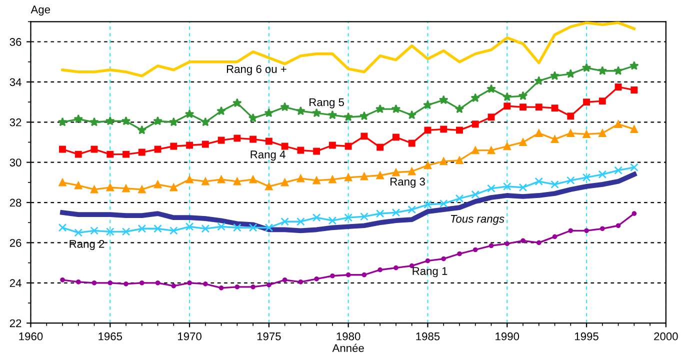  What do you see at coordinates (348, 348) in the screenshot?
I see `x-axis-title: Année` at bounding box center [348, 348].